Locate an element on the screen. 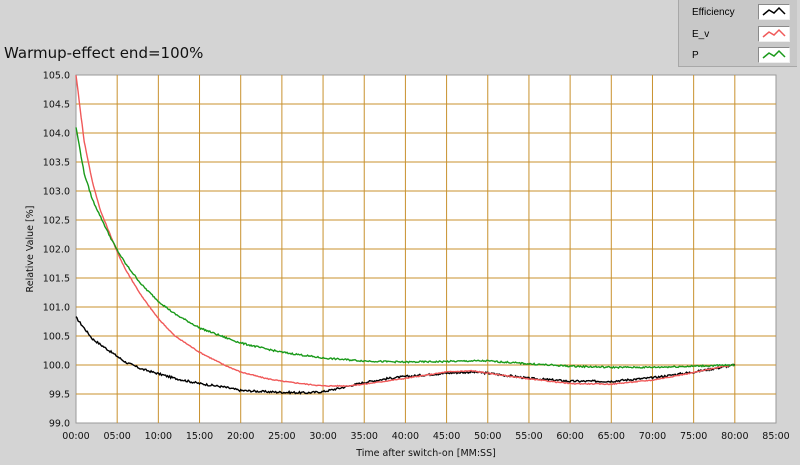 The width and height of the screenshot is (800, 465). y-tick-label: 105.0 is located at coordinates (56, 76).